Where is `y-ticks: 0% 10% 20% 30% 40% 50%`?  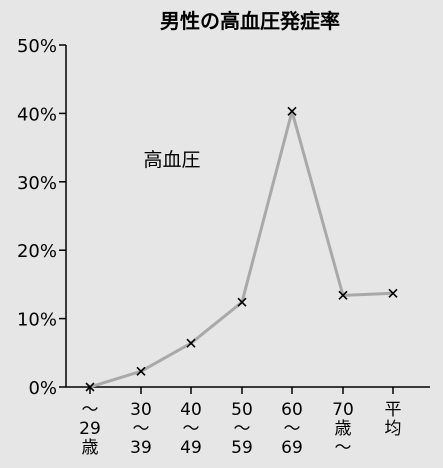
y-ticks: 0% 10% 20% 30% 40% 50% is located at coordinates (41, 217).